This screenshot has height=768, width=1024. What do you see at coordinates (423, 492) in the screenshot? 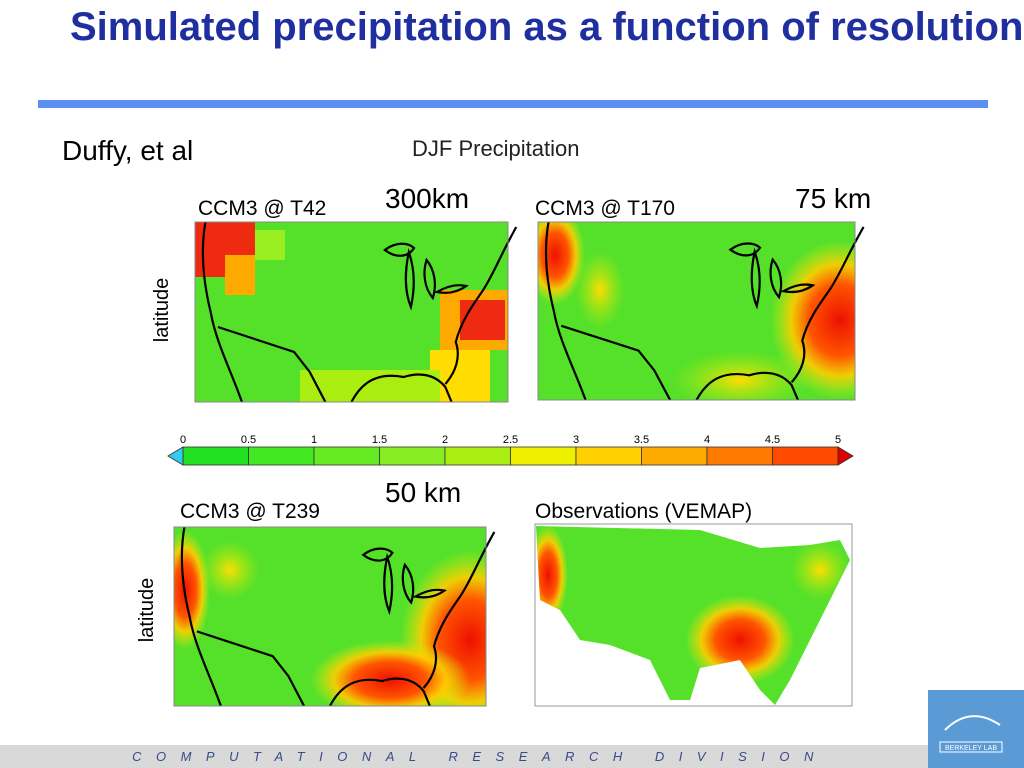
I see `resolution: 50 km` at bounding box center [423, 492].